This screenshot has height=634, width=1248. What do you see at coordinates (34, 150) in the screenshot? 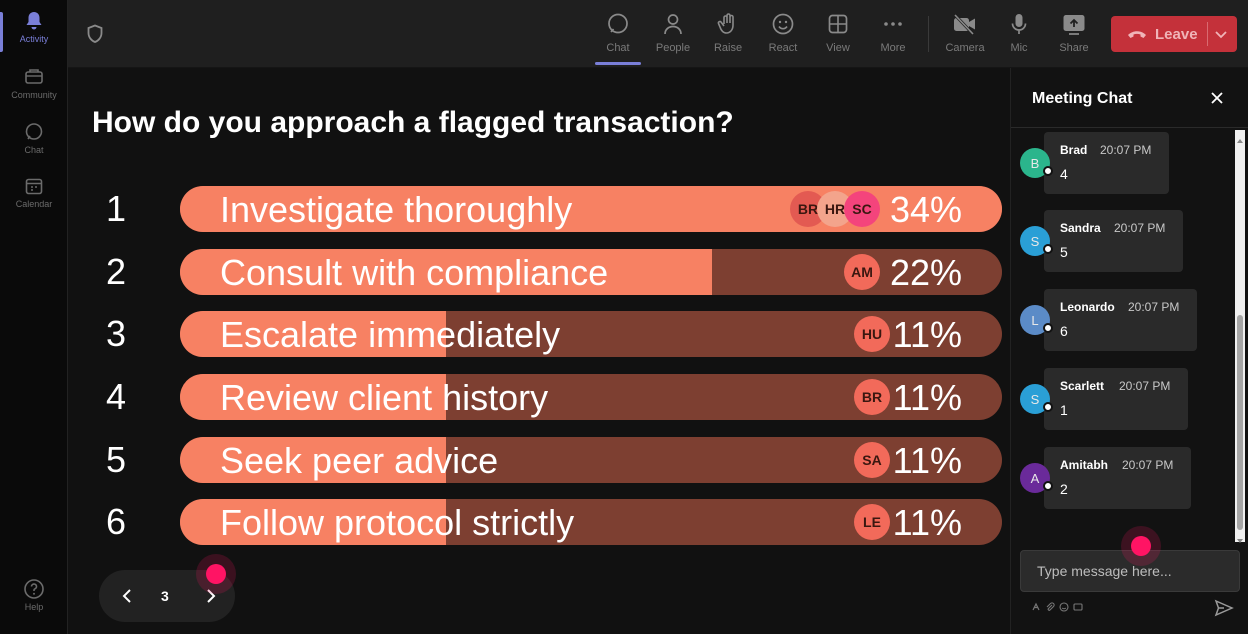
I see `rail-label: Chat` at bounding box center [34, 150].